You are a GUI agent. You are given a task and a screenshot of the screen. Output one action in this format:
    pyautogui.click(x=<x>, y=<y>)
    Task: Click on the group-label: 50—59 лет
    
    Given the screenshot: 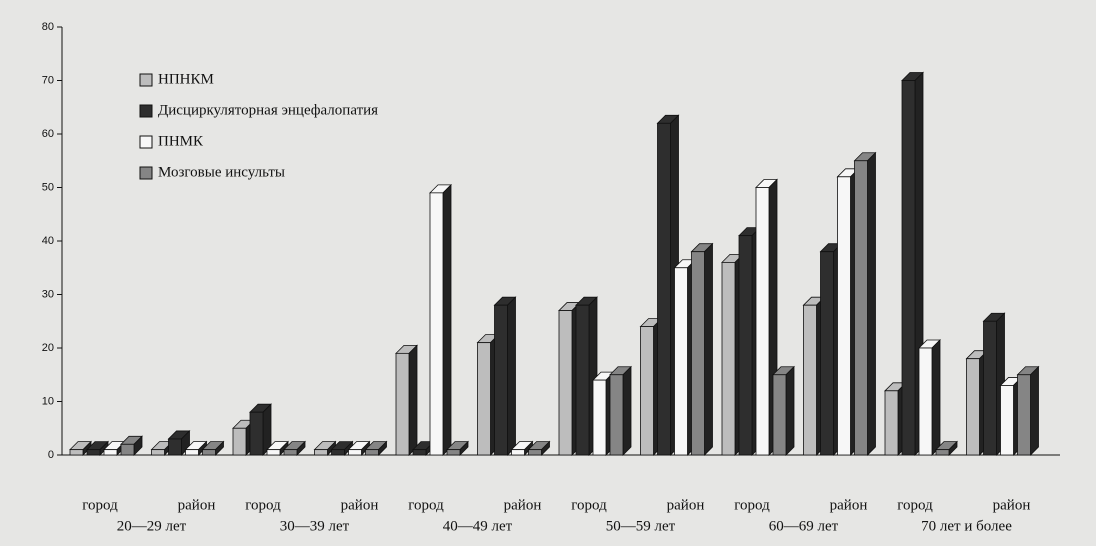 What is the action you would take?
    pyautogui.click(x=641, y=526)
    